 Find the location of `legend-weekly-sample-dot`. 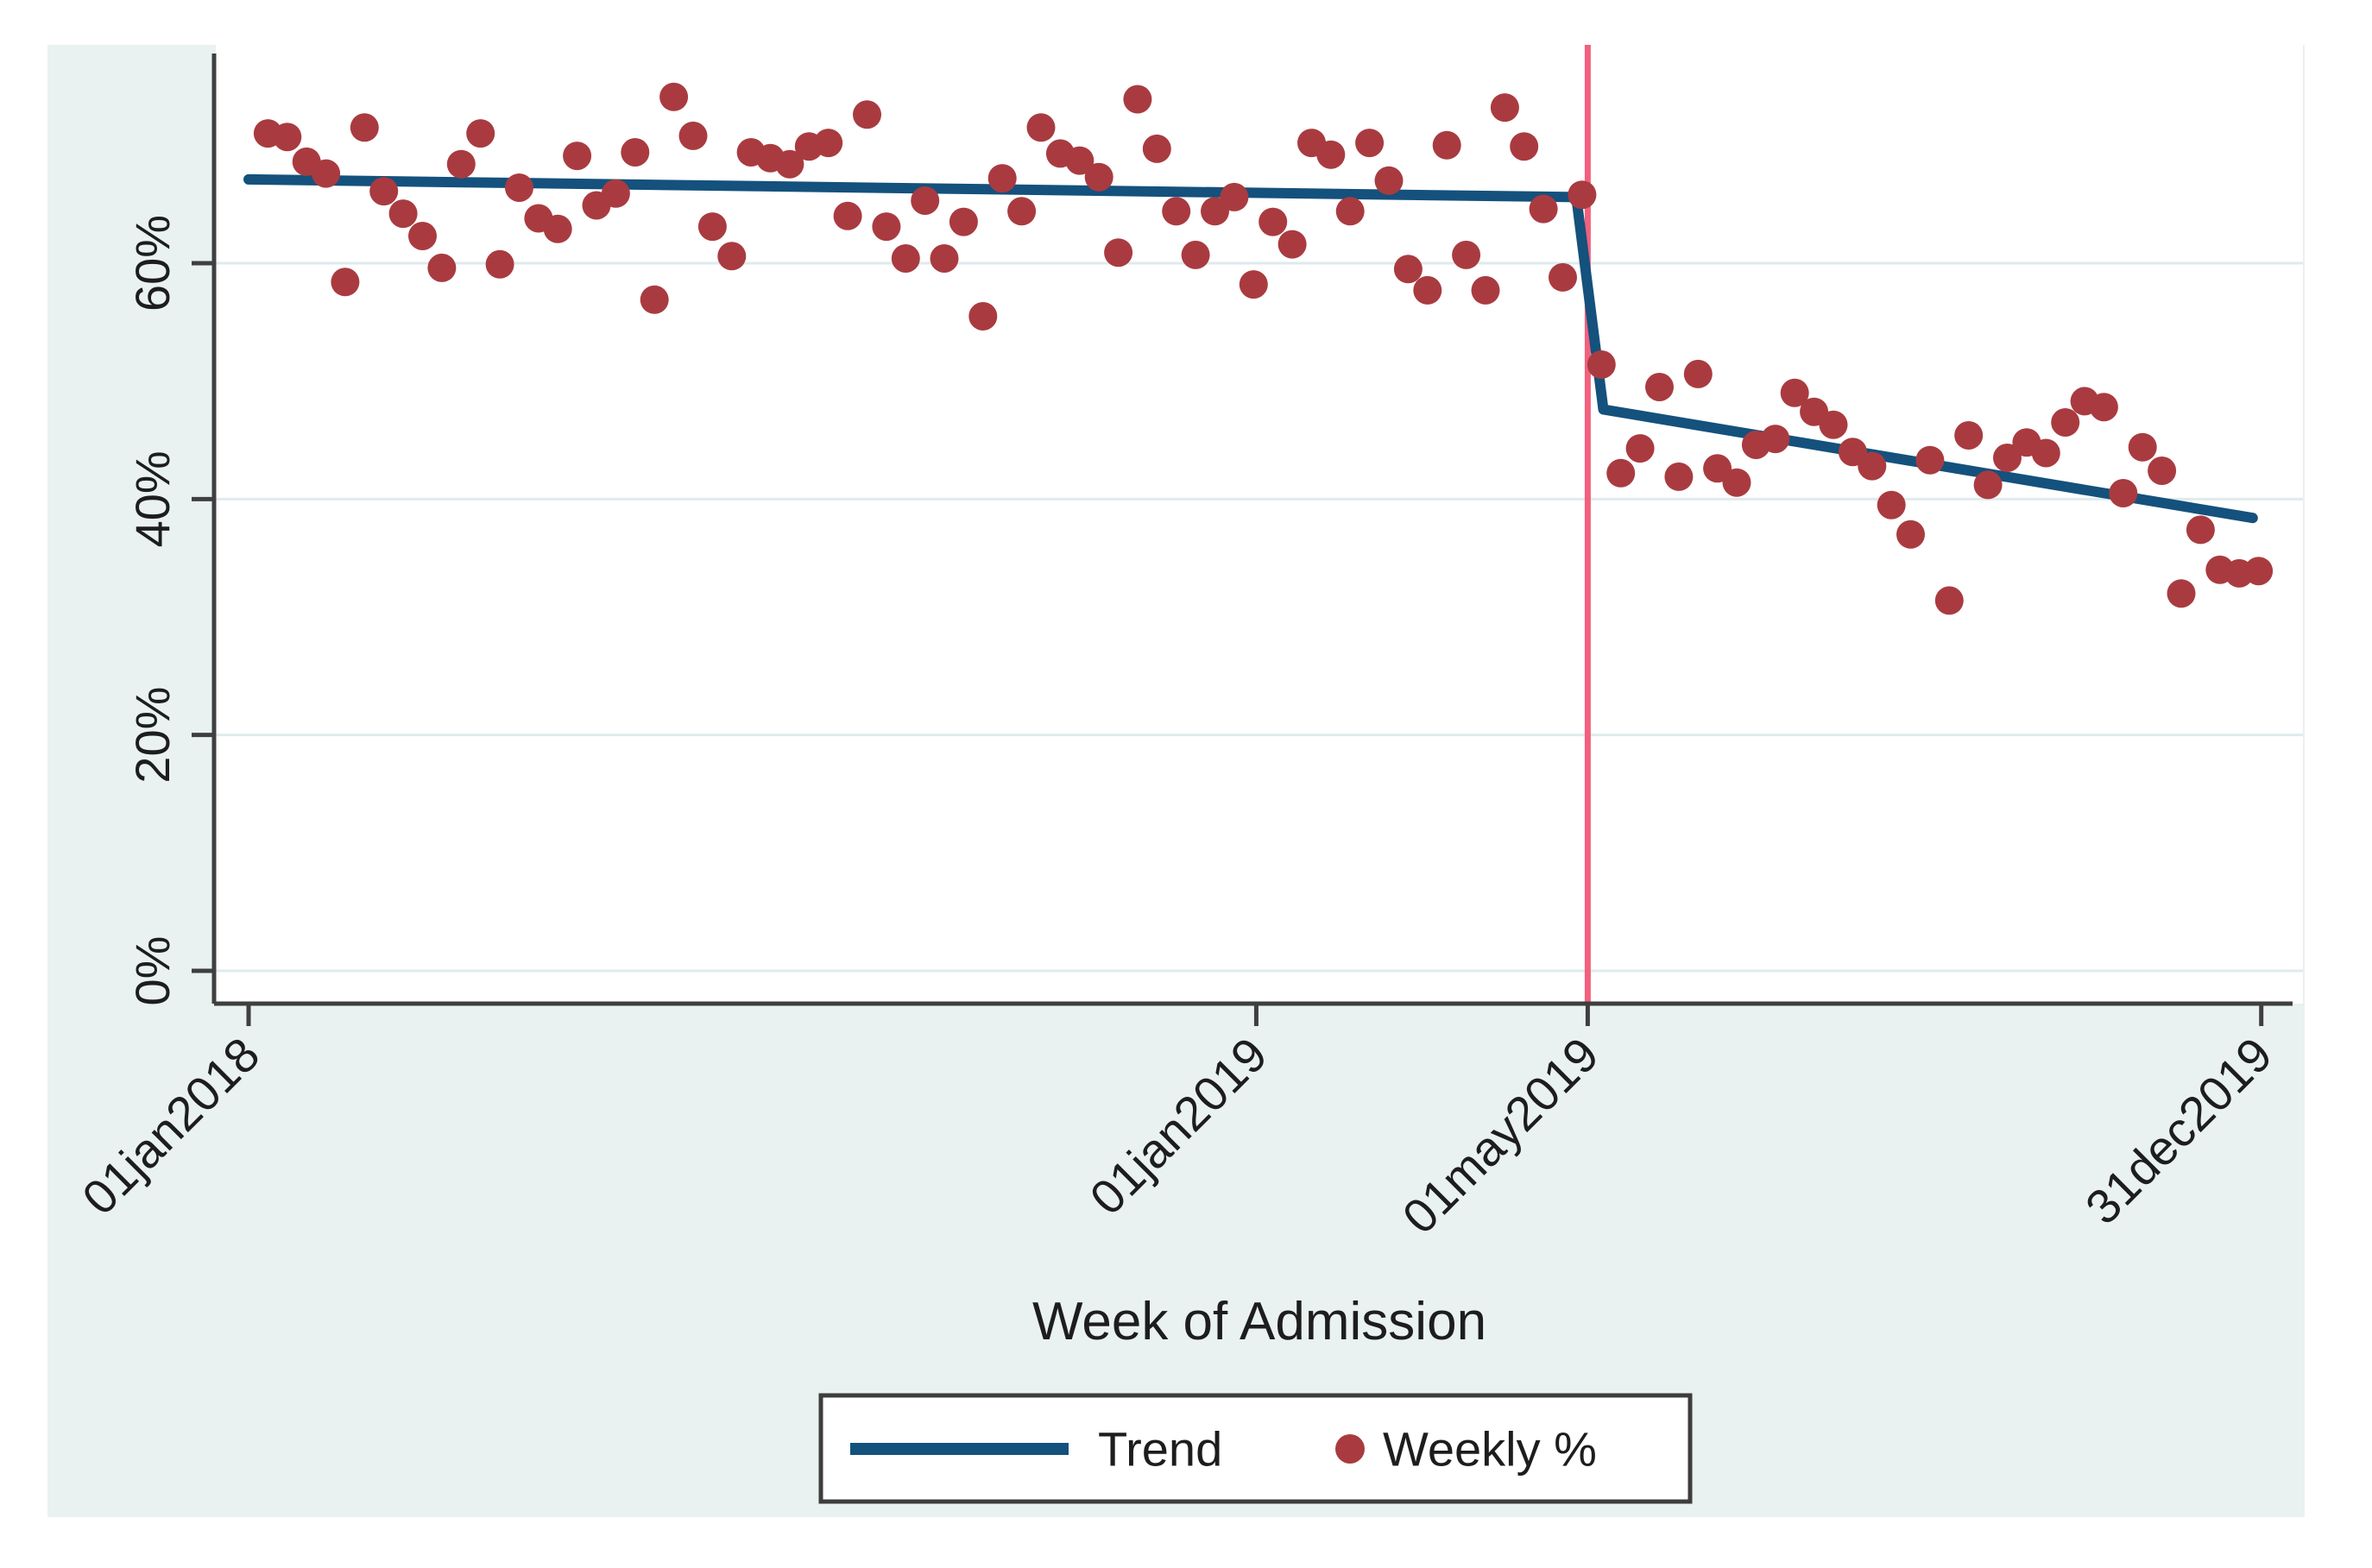

legend-weekly-sample-dot is located at coordinates (1350, 1449).